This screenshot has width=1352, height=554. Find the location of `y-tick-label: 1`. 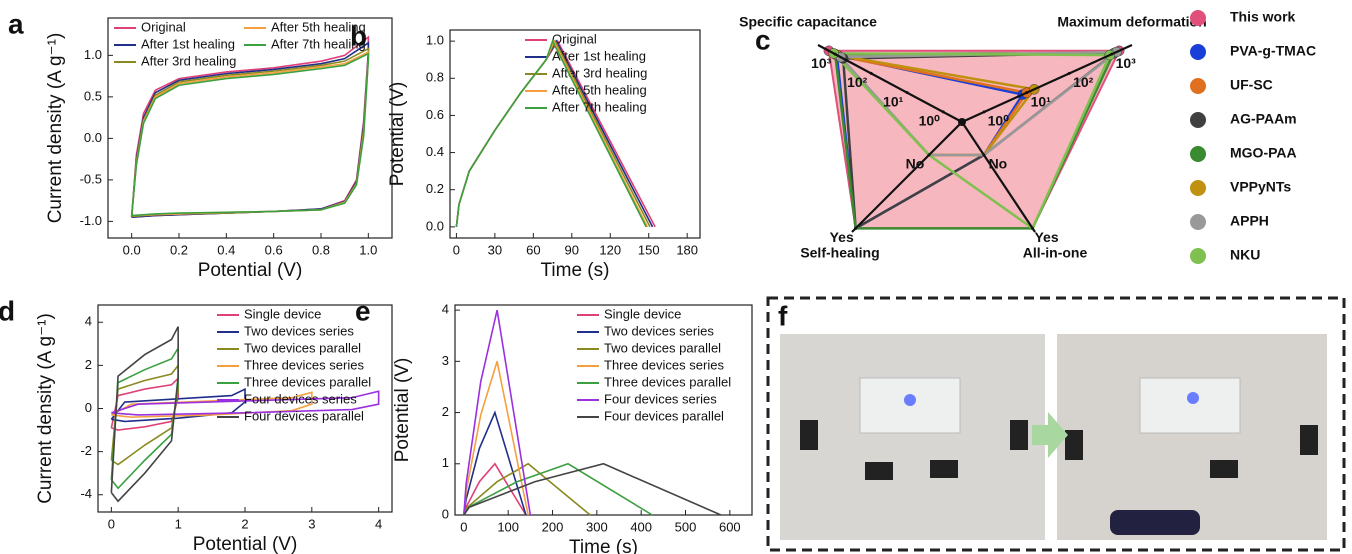

y-tick-label: 1 is located at coordinates (445, 462).